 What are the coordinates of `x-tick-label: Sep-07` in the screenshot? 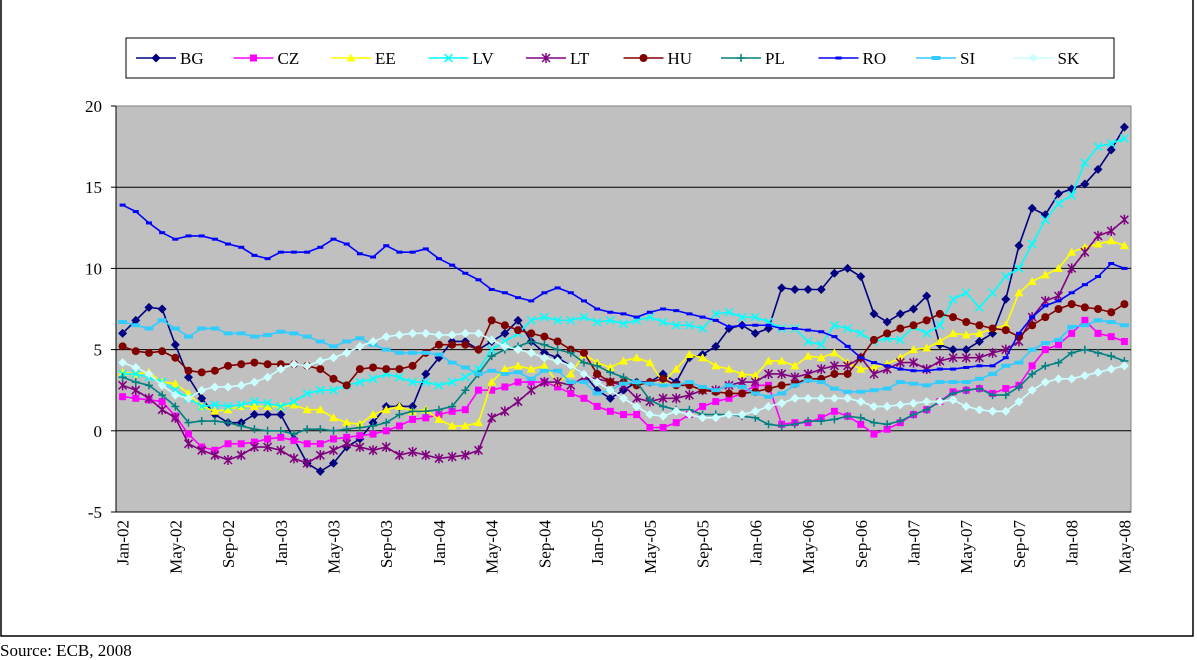 It's located at (1019, 544).